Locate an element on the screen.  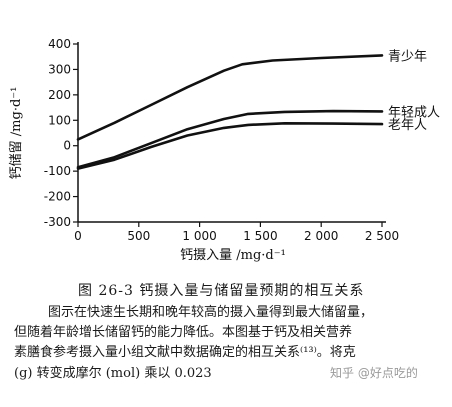
y-tick-label: 100 is located at coordinates (59, 120).